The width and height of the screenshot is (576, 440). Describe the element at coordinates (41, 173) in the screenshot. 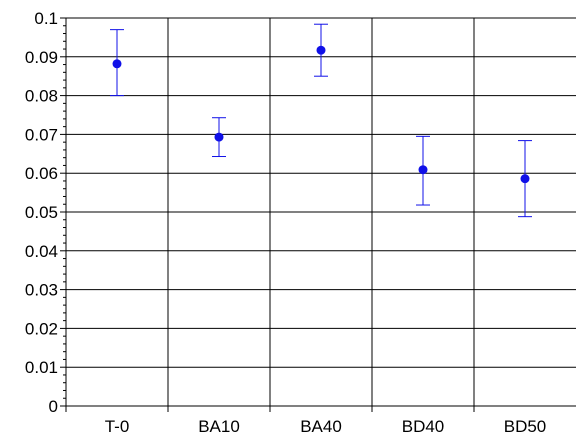

I see `y-tick-label: 0.06` at that location.